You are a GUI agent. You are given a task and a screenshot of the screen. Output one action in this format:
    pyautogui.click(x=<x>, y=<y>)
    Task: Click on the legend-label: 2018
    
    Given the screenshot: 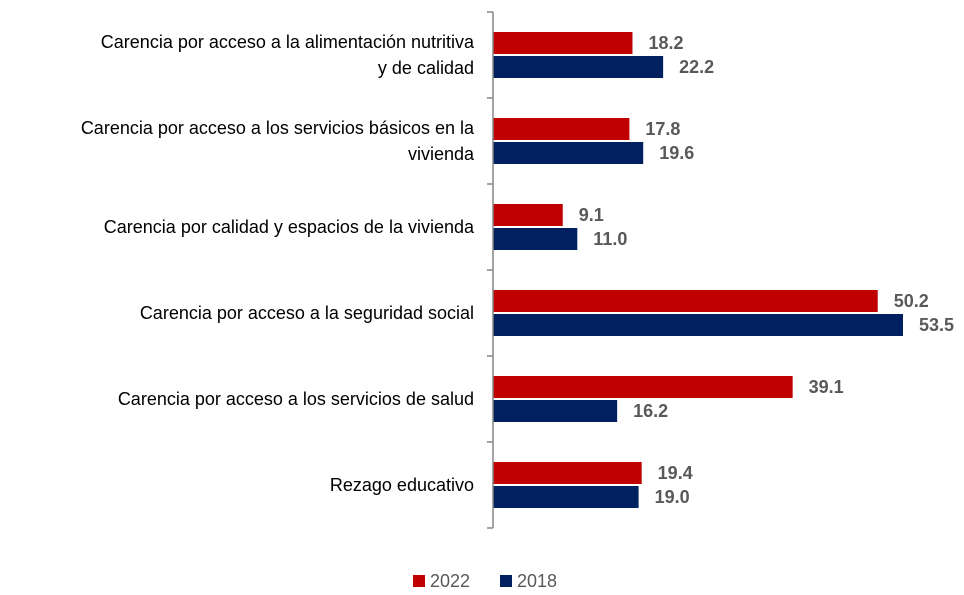 What is the action you would take?
    pyautogui.click(x=537, y=581)
    